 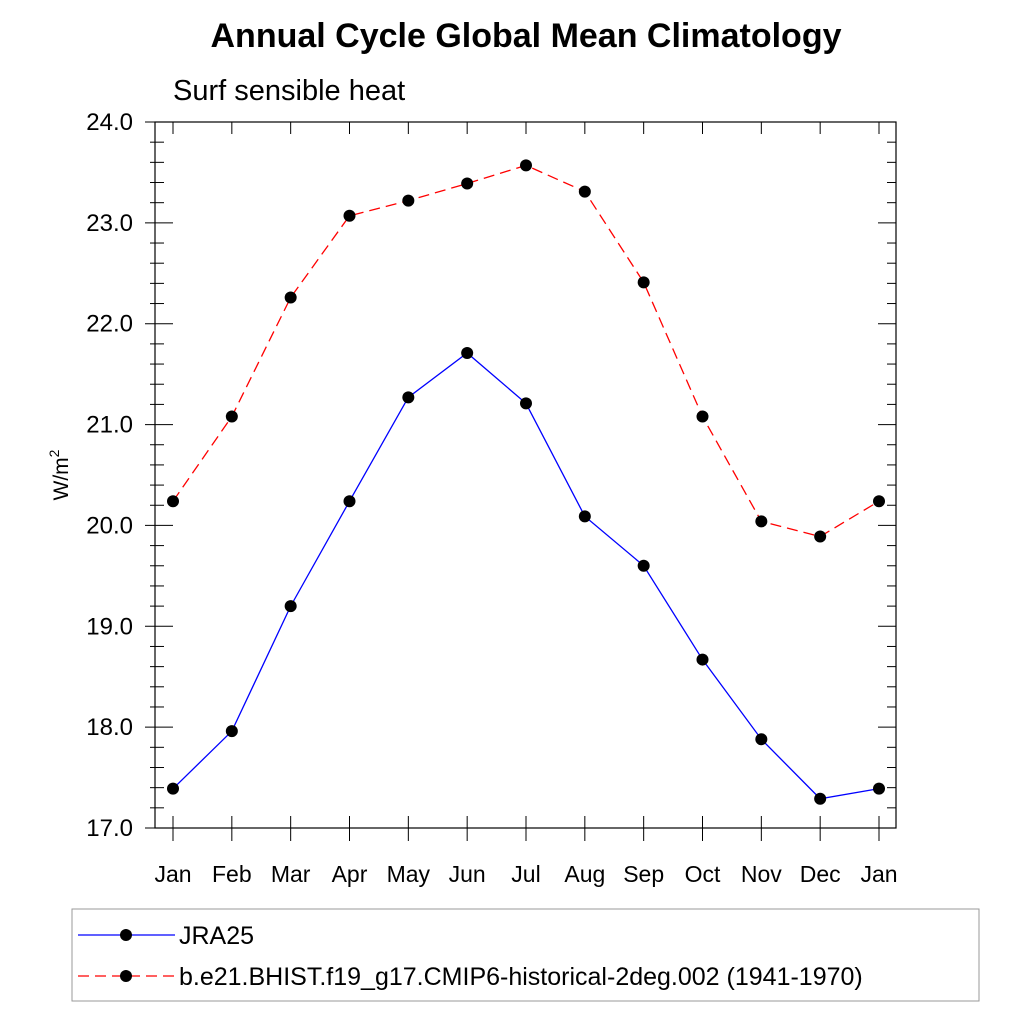 I want to click on x-tick-label: Jun, so click(x=467, y=874).